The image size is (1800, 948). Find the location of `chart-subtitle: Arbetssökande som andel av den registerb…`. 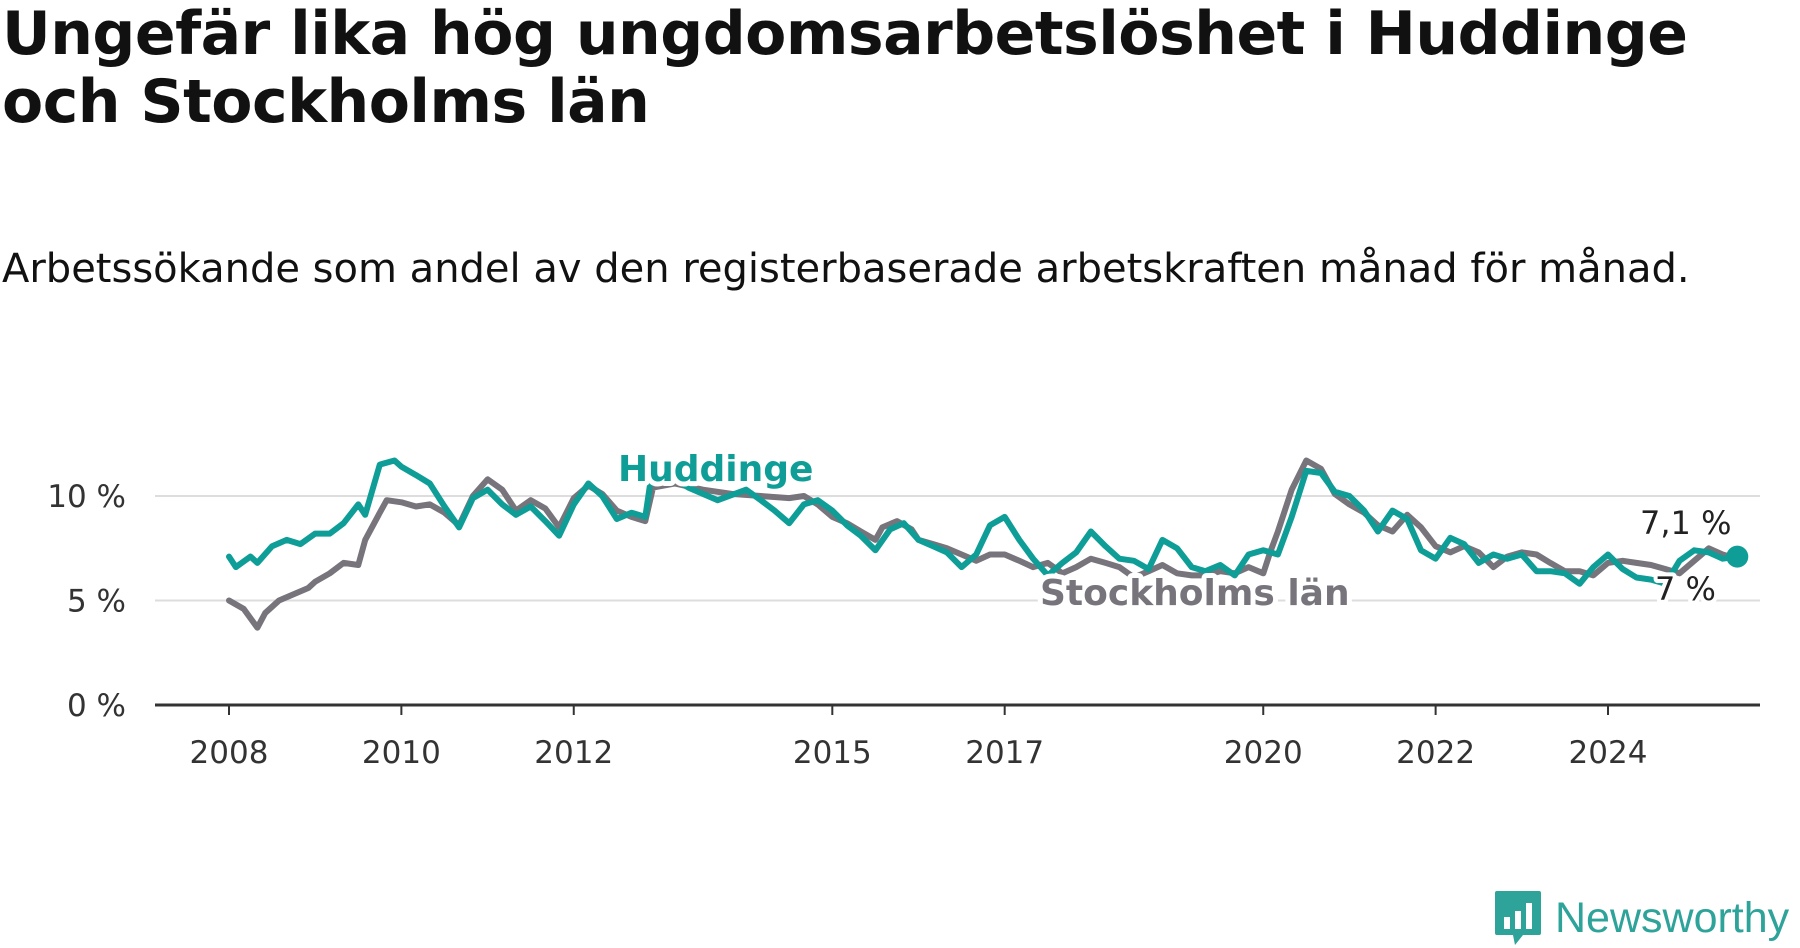

chart-subtitle: Arbetssökande som andel av den registerb… is located at coordinates (846, 269).